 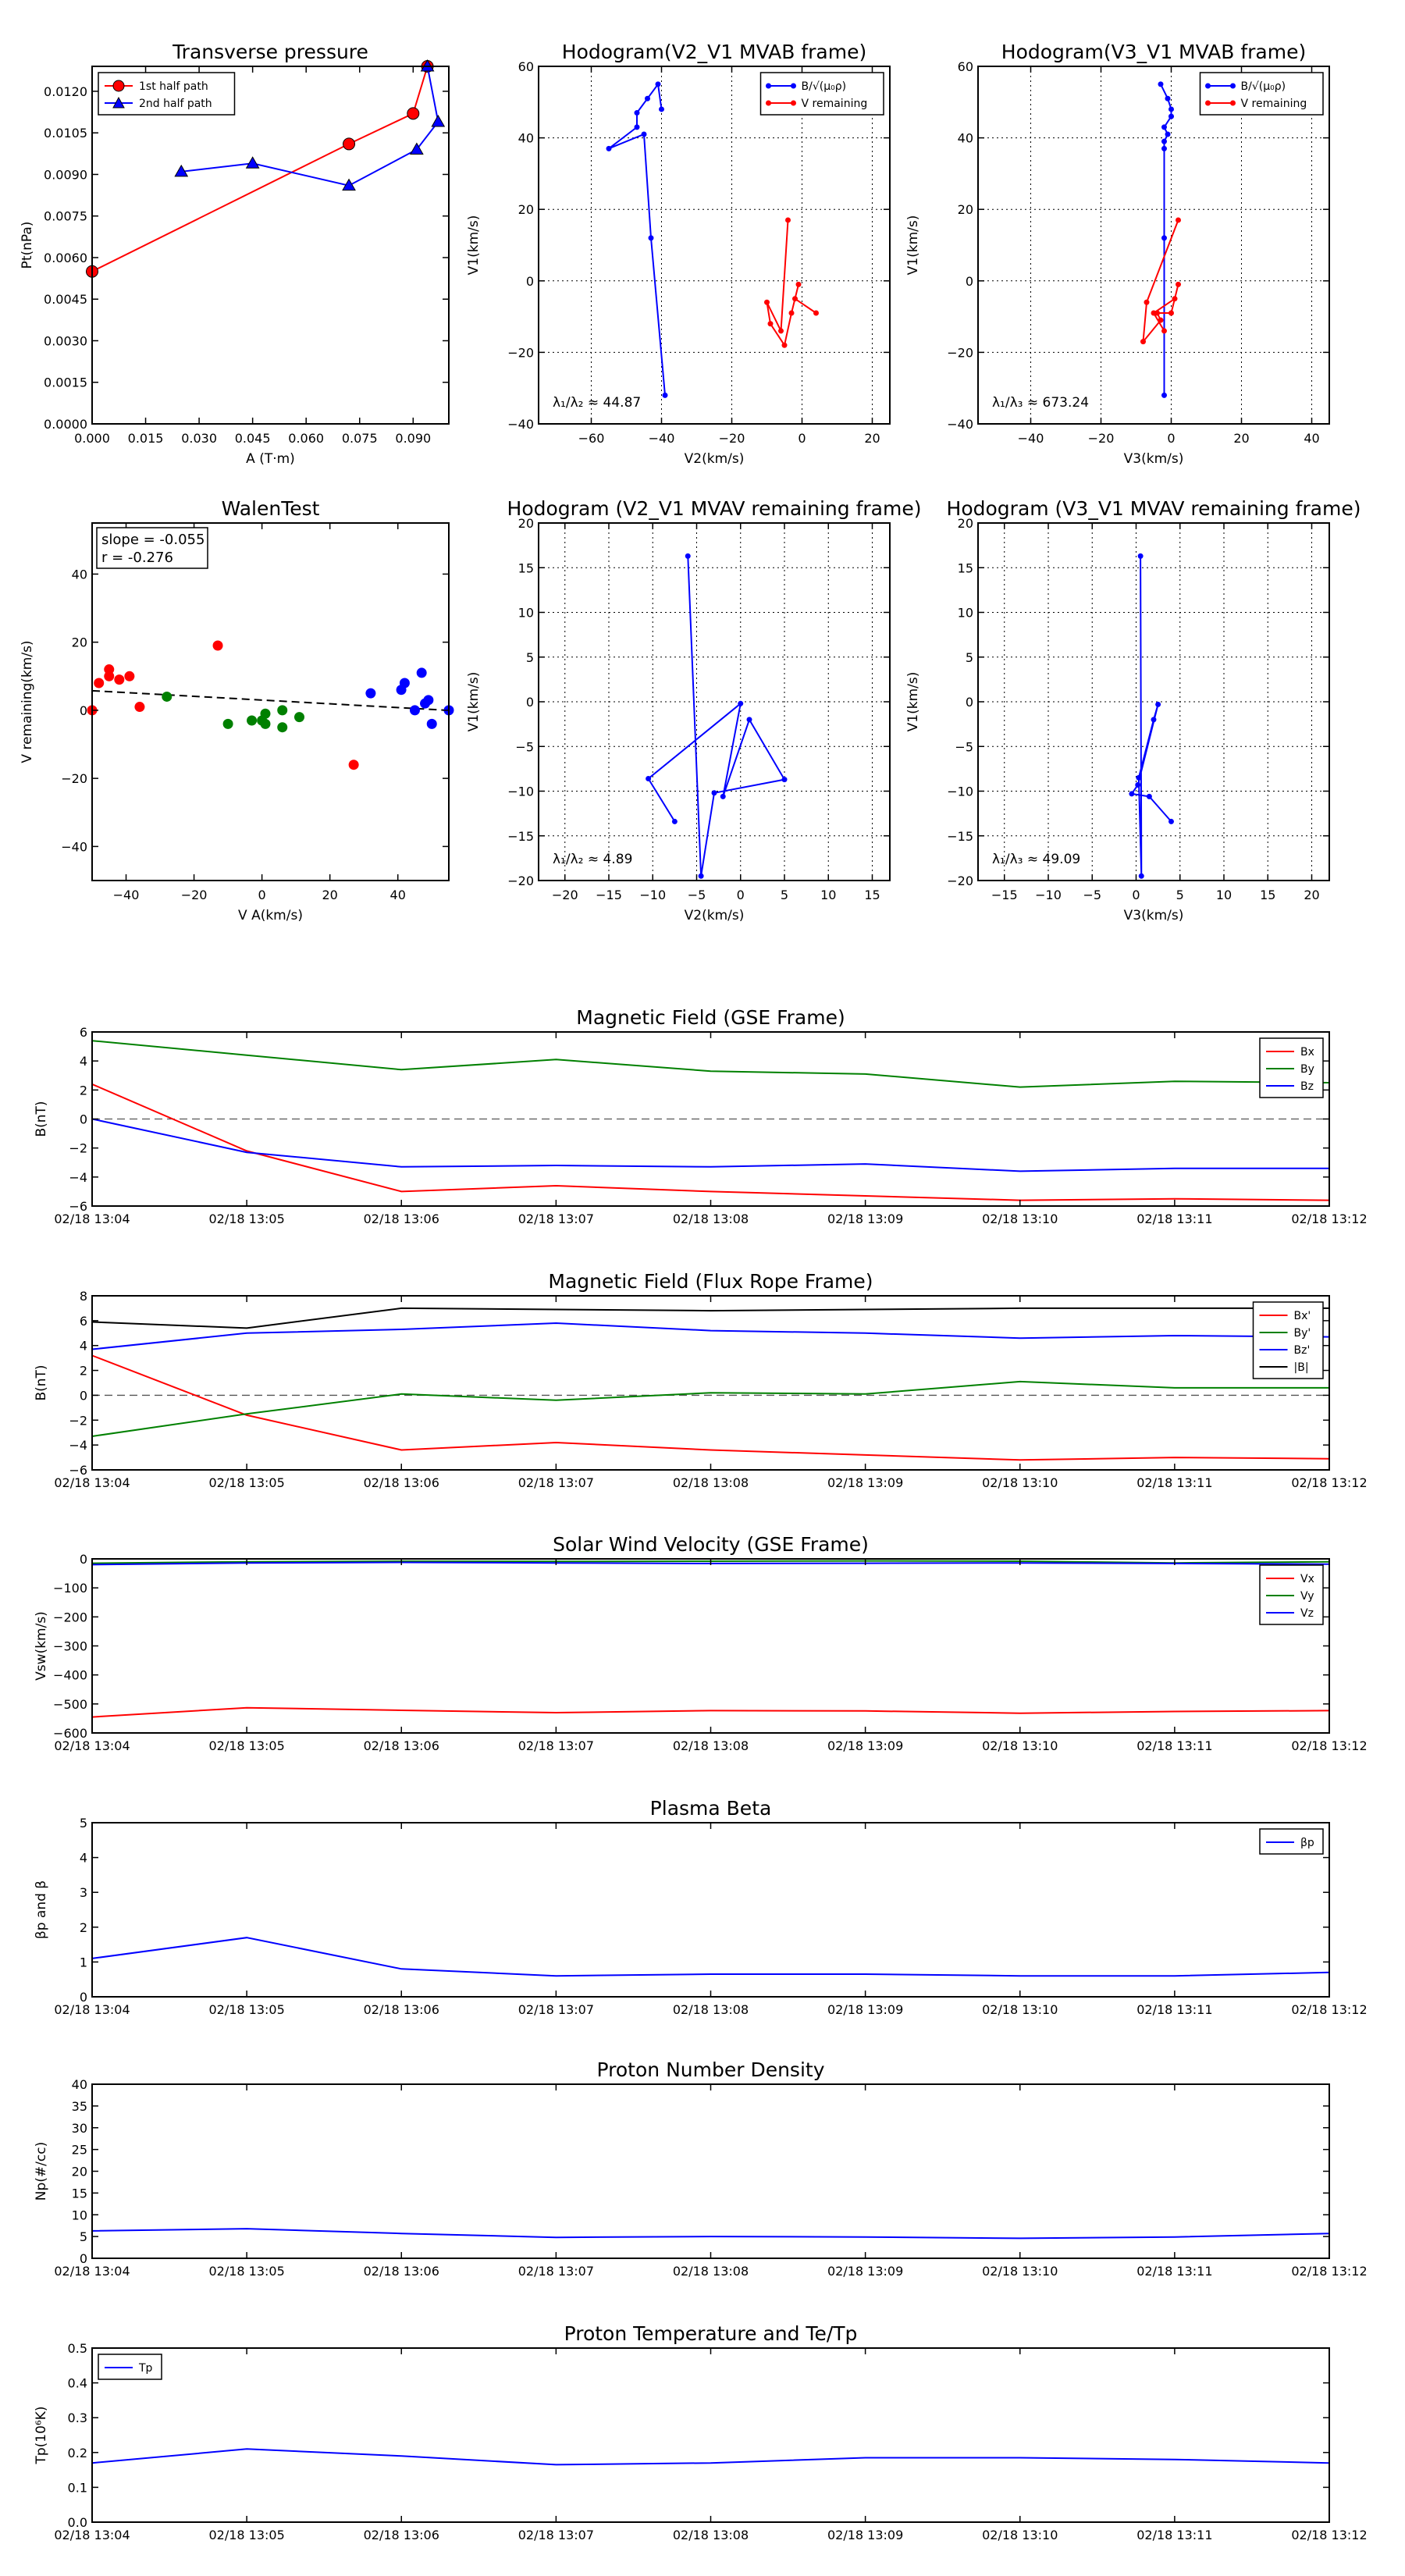 What do you see at coordinates (785, 895) in the screenshot?
I see `x-tick-label: 5` at bounding box center [785, 895].